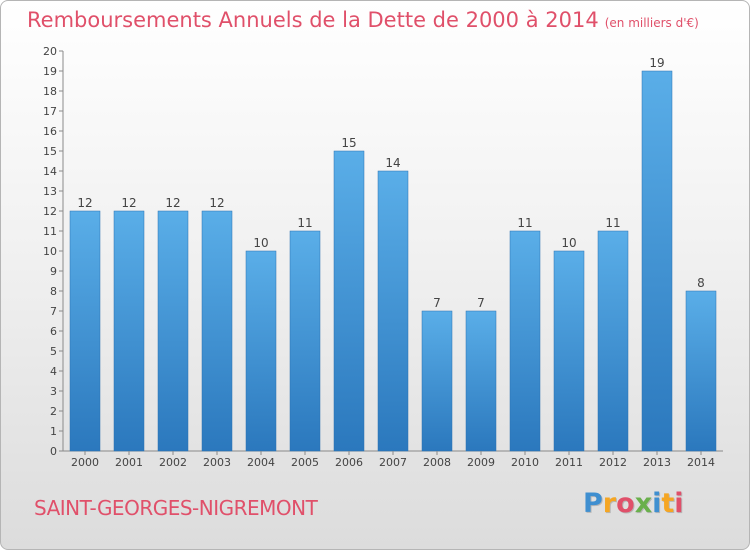 Image resolution: width=750 pixels, height=550 pixels. I want to click on y-tick-label: 3, so click(53, 391).